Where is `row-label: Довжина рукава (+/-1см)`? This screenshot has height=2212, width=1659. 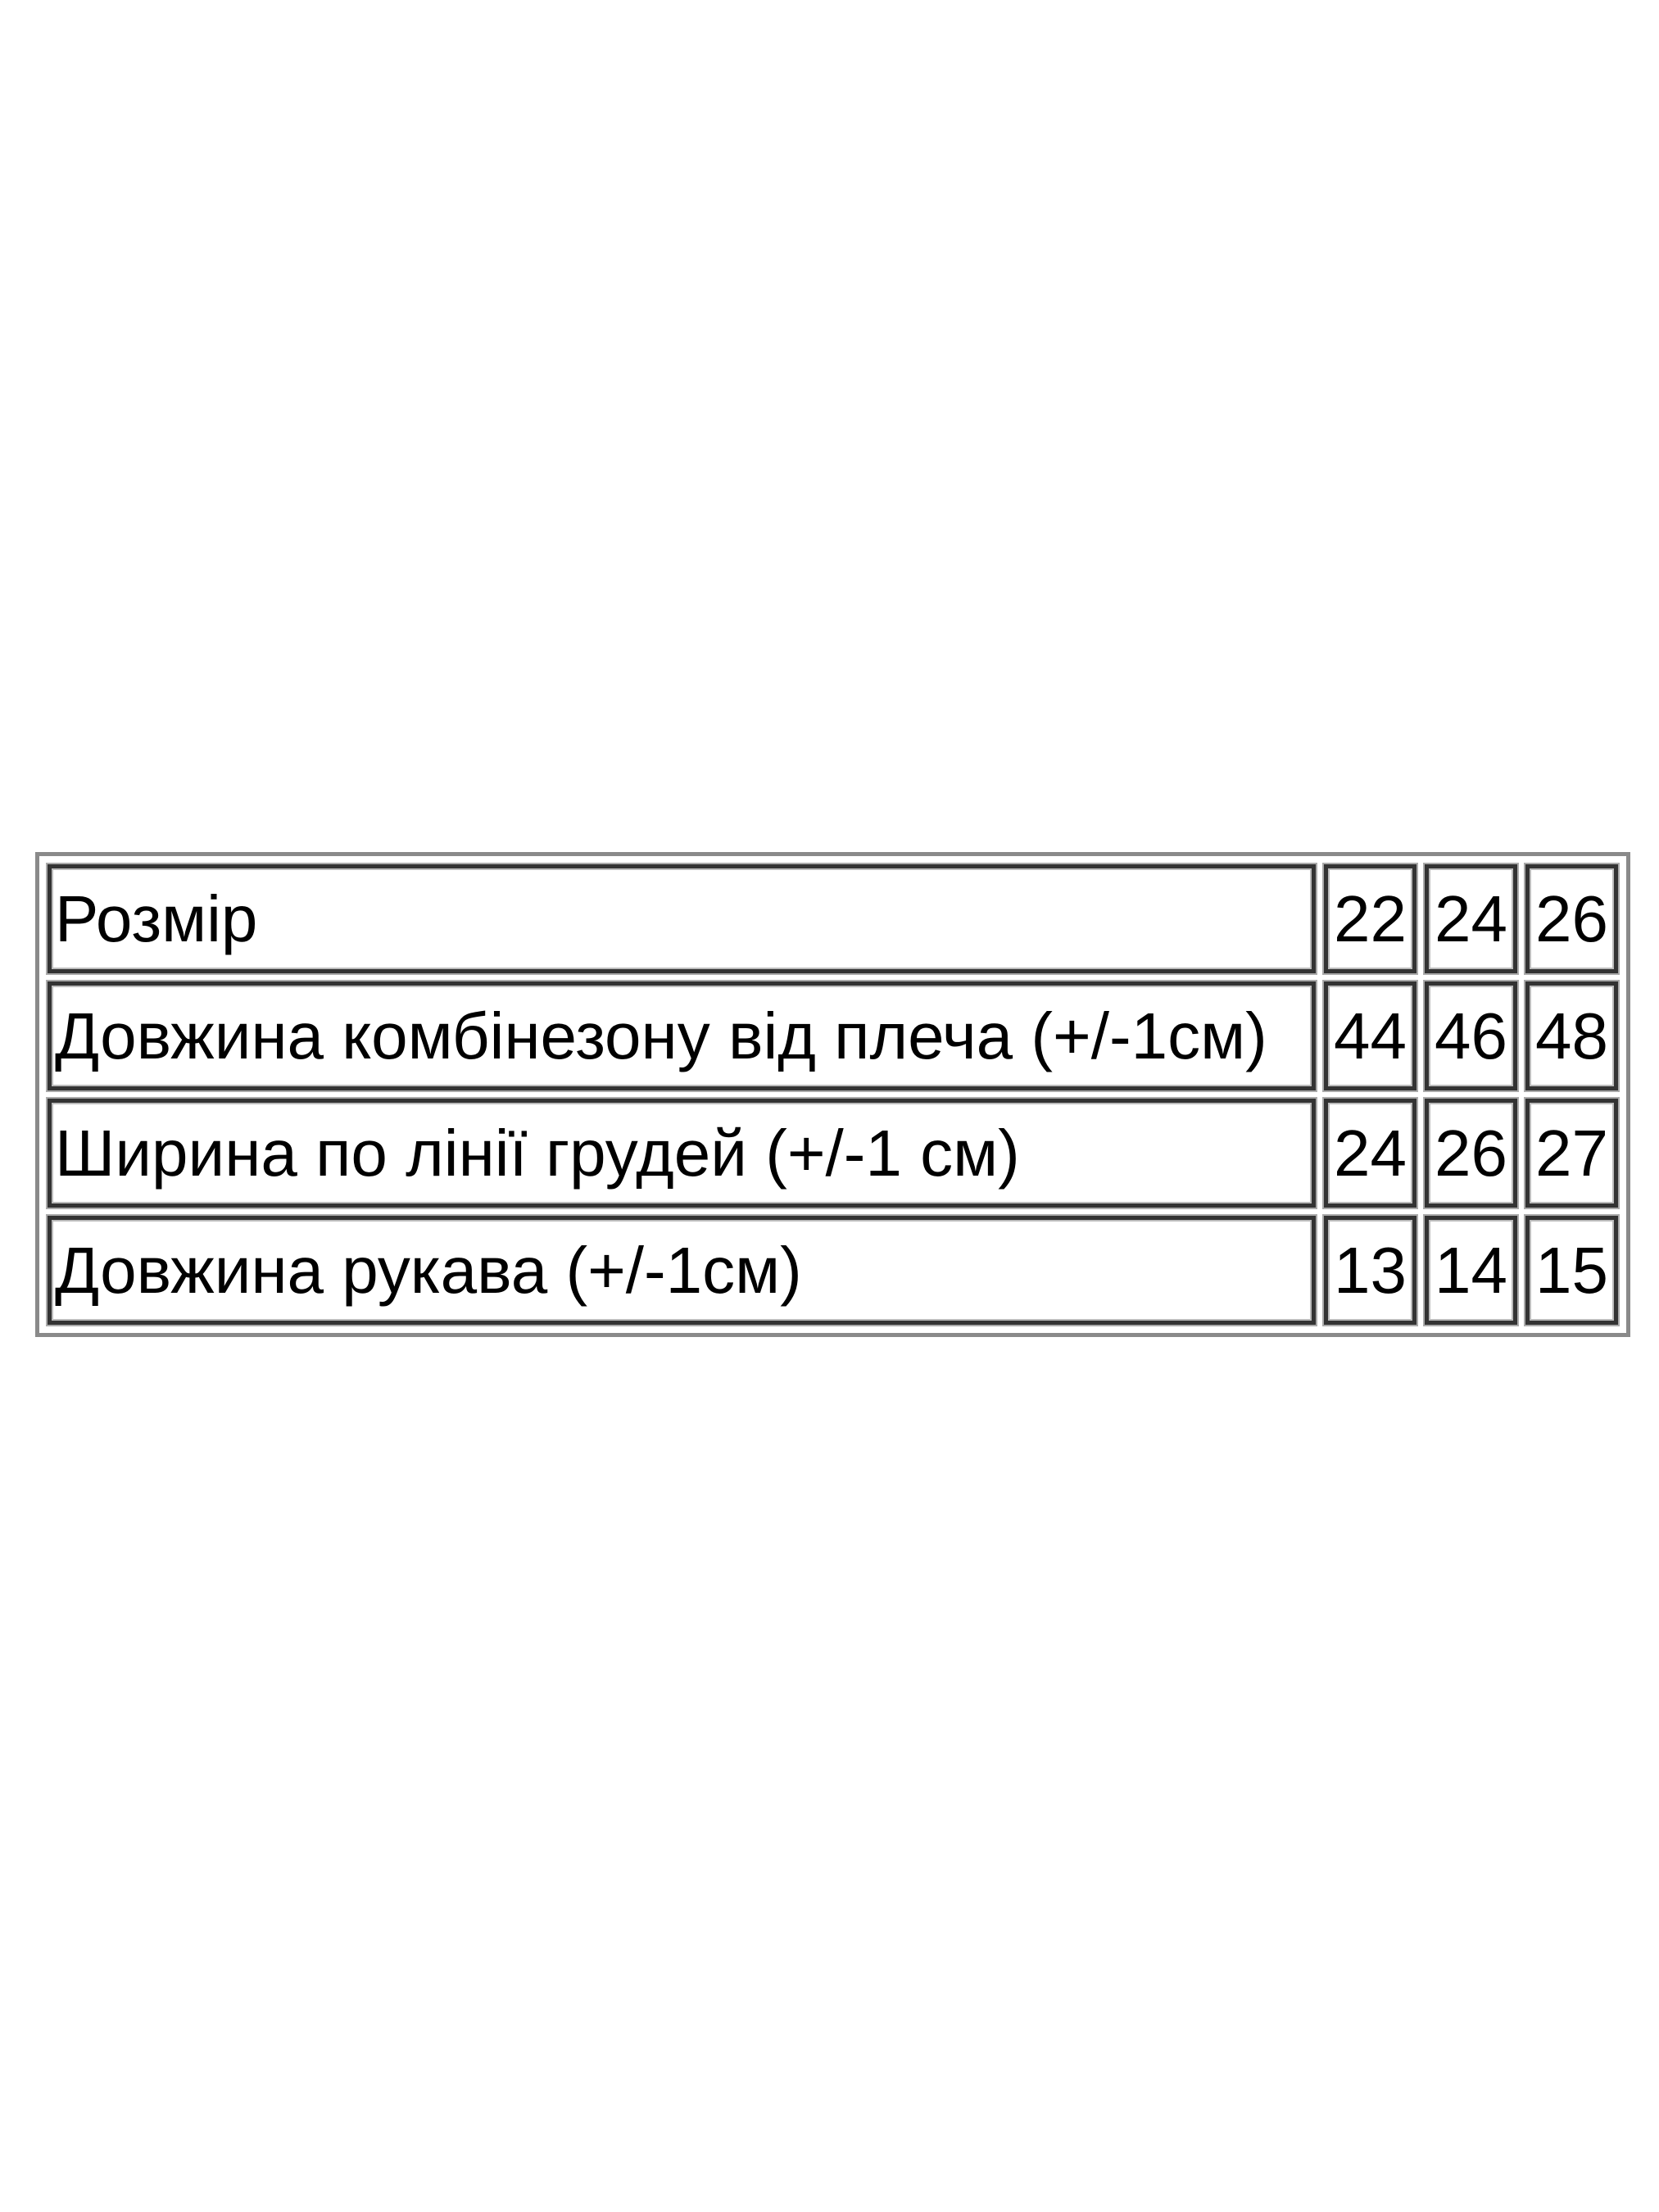 row-label: Довжина рукава (+/-1см) is located at coordinates (682, 1270).